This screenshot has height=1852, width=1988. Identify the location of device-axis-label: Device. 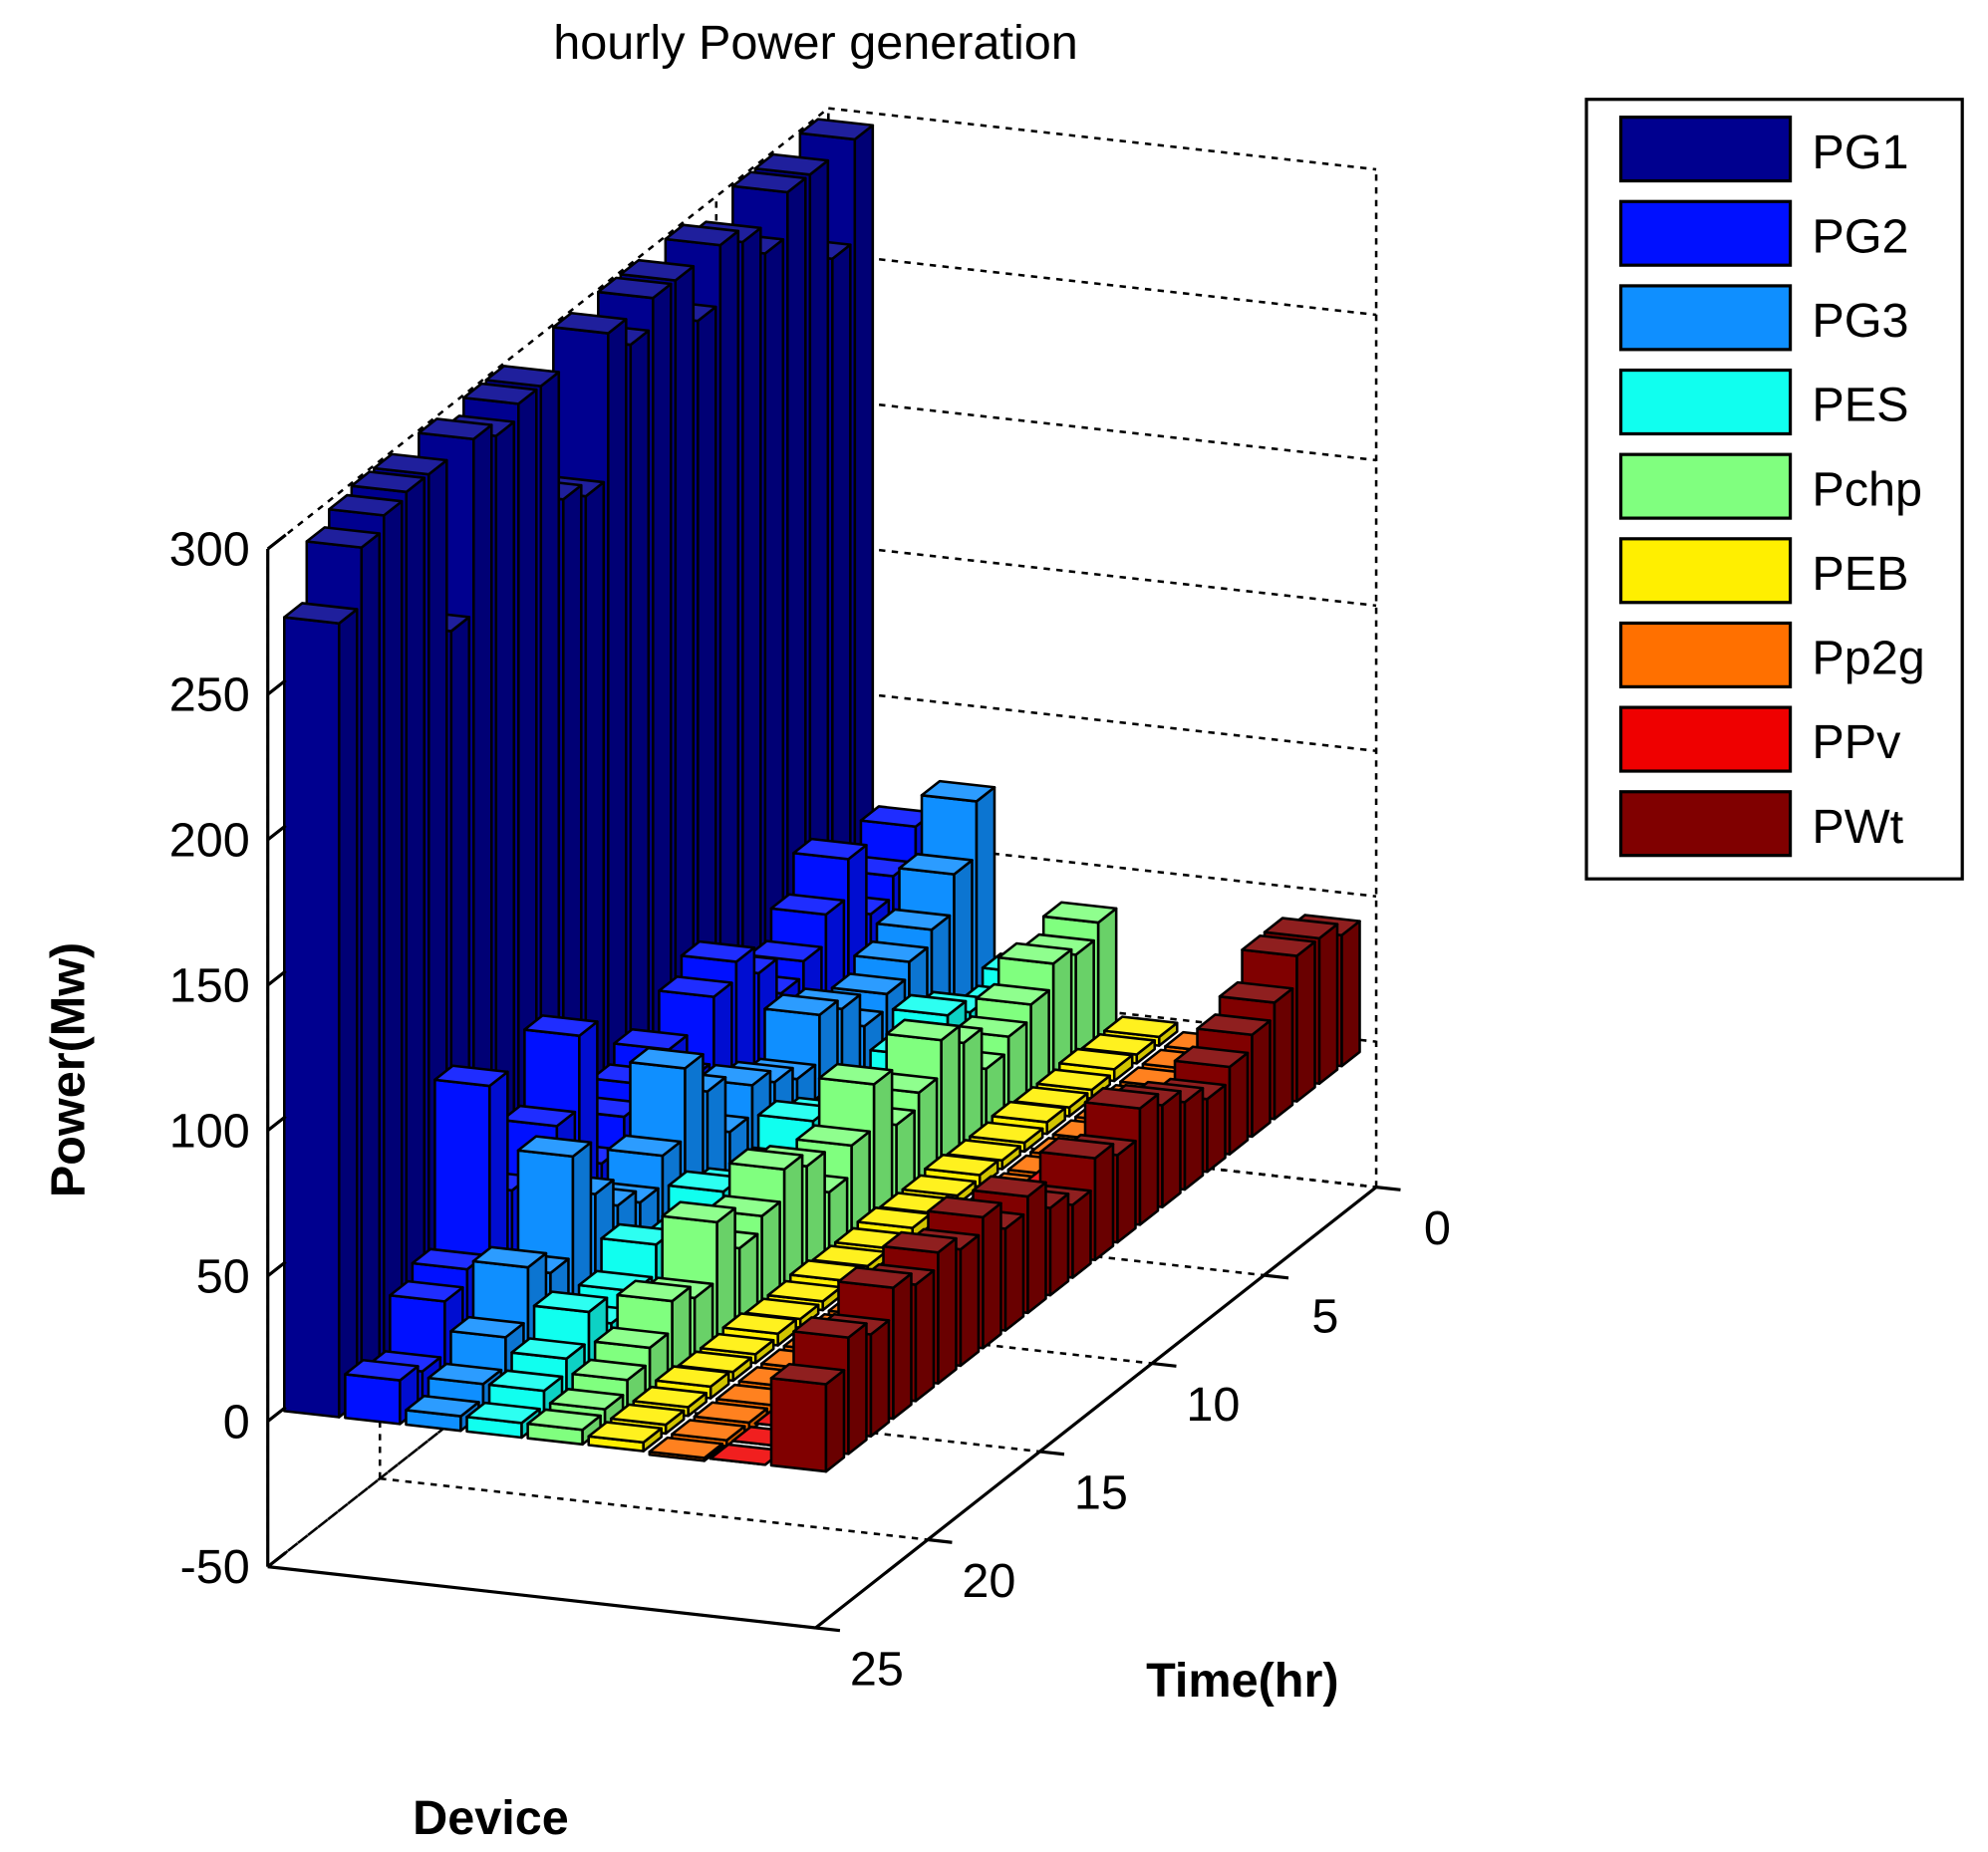
(491, 1818).